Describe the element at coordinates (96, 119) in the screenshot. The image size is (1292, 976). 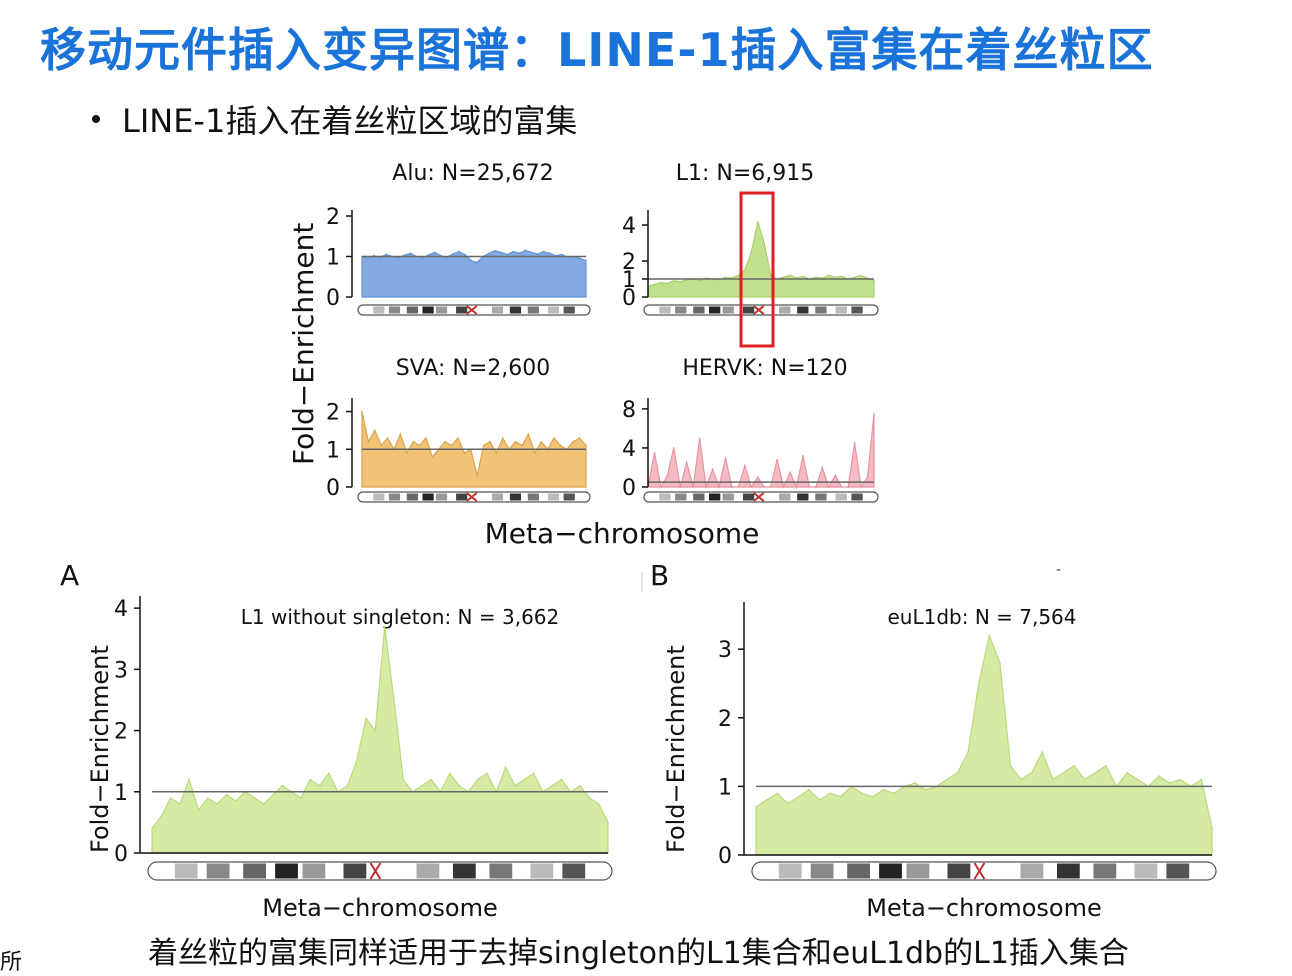
I see `bullet-dot` at that location.